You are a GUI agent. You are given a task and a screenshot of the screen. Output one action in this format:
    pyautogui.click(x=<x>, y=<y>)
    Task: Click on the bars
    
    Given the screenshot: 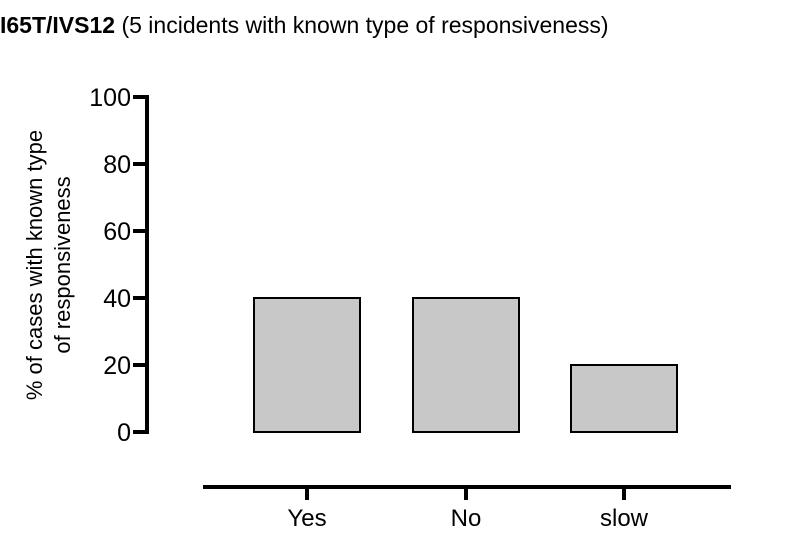 What is the action you would take?
    pyautogui.click(x=465, y=365)
    